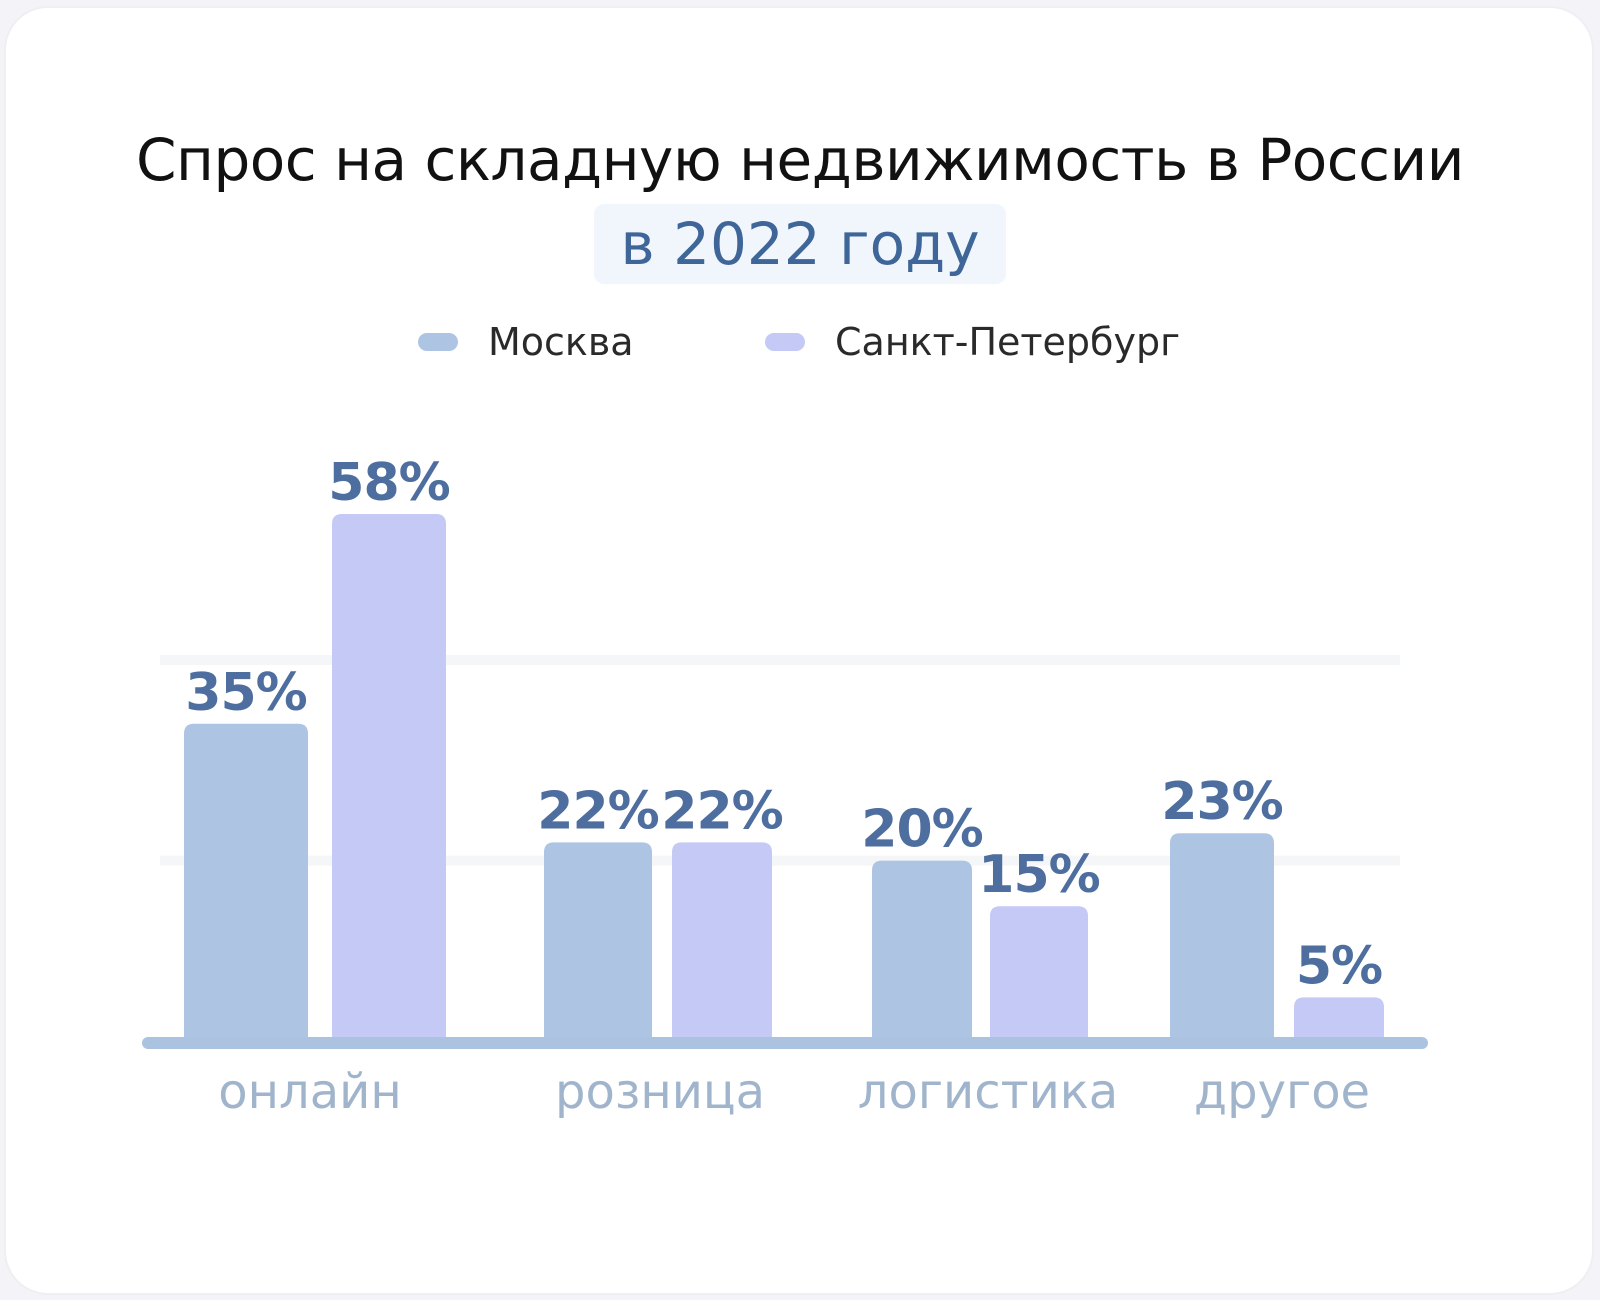 Image resolution: width=1600 pixels, height=1300 pixels. What do you see at coordinates (245, 693) in the screenshot?
I see `value-label-moscow-0: 35%` at bounding box center [245, 693].